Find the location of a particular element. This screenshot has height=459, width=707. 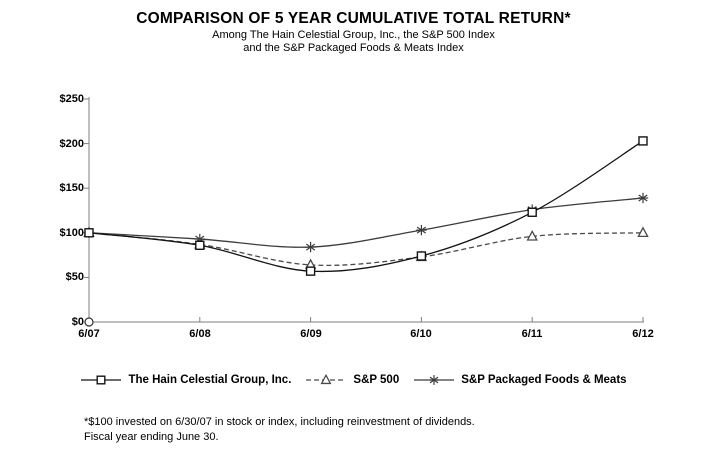

y-tick-label: $100 is located at coordinates (71, 233).